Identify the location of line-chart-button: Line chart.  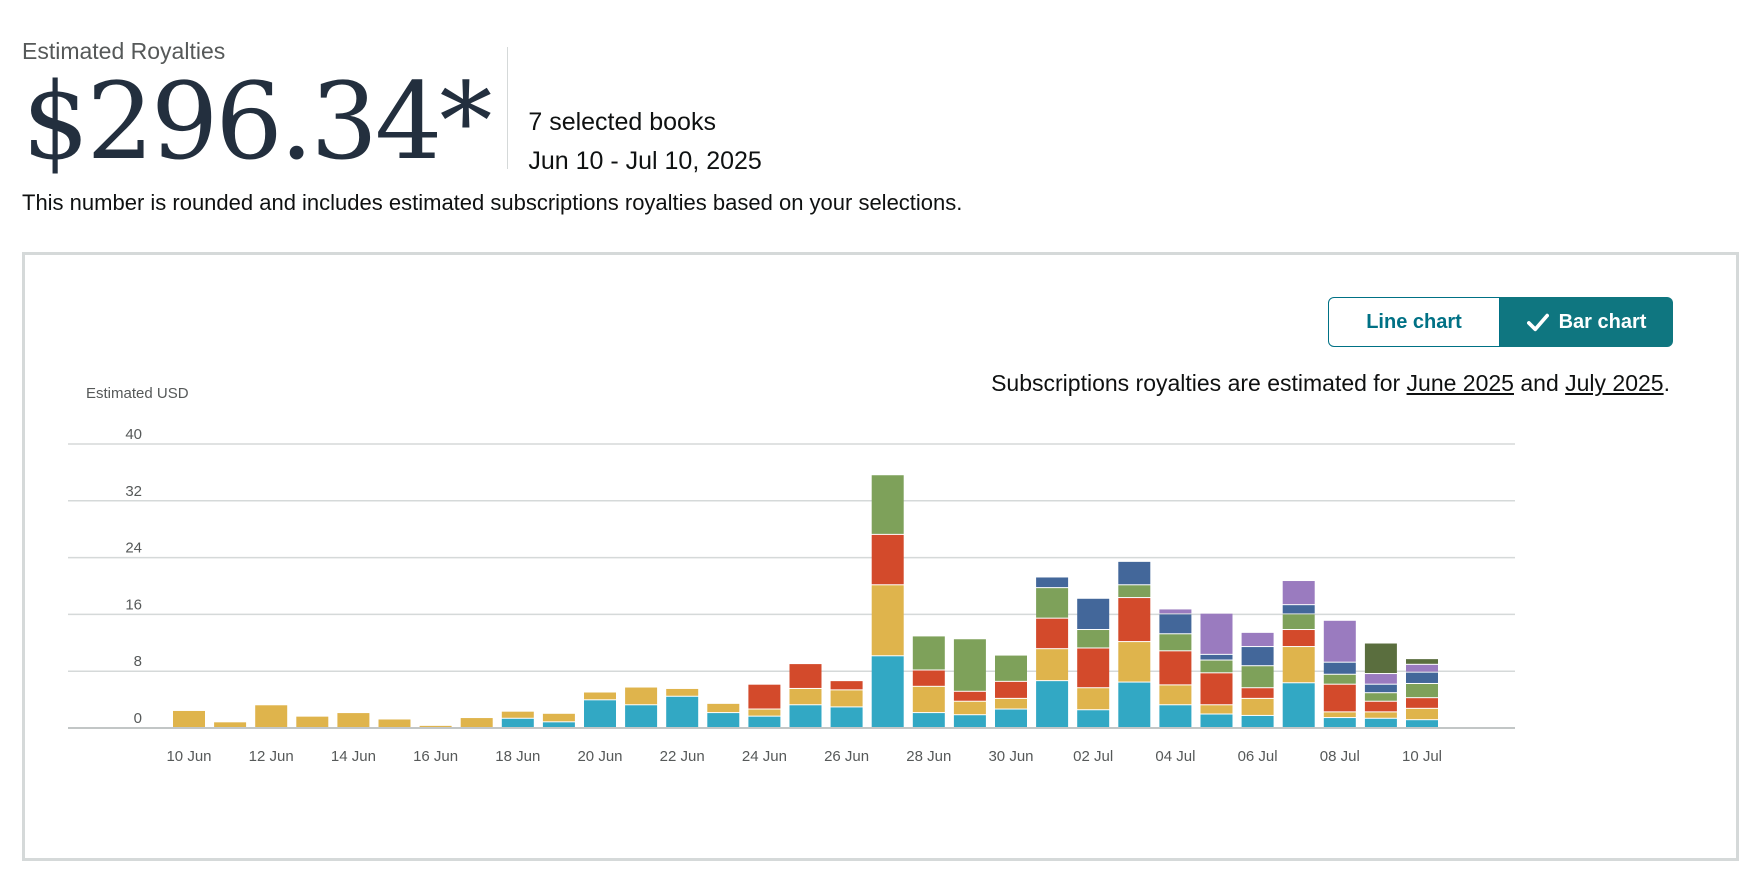
(1414, 322).